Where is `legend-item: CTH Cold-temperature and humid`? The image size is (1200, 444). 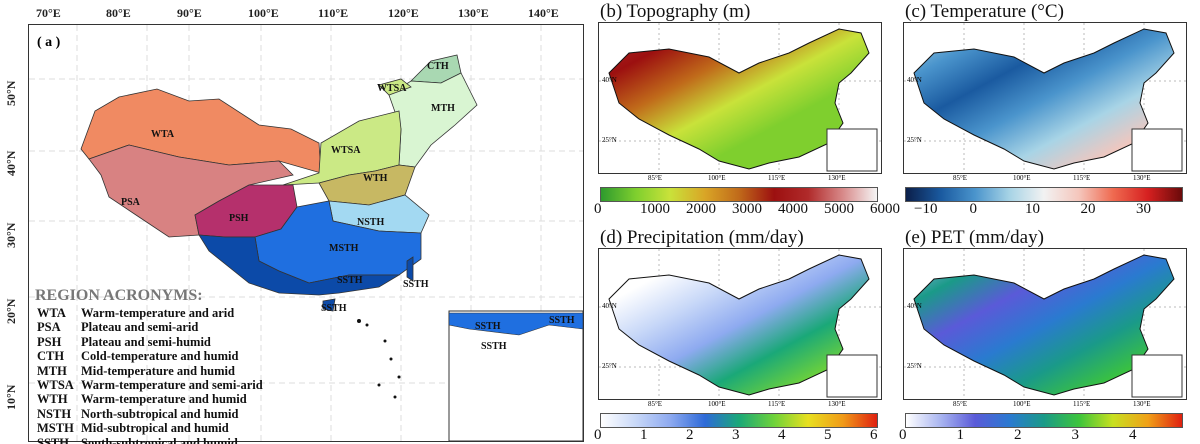
legend-item: CTH Cold-temperature and humid is located at coordinates (150, 356).